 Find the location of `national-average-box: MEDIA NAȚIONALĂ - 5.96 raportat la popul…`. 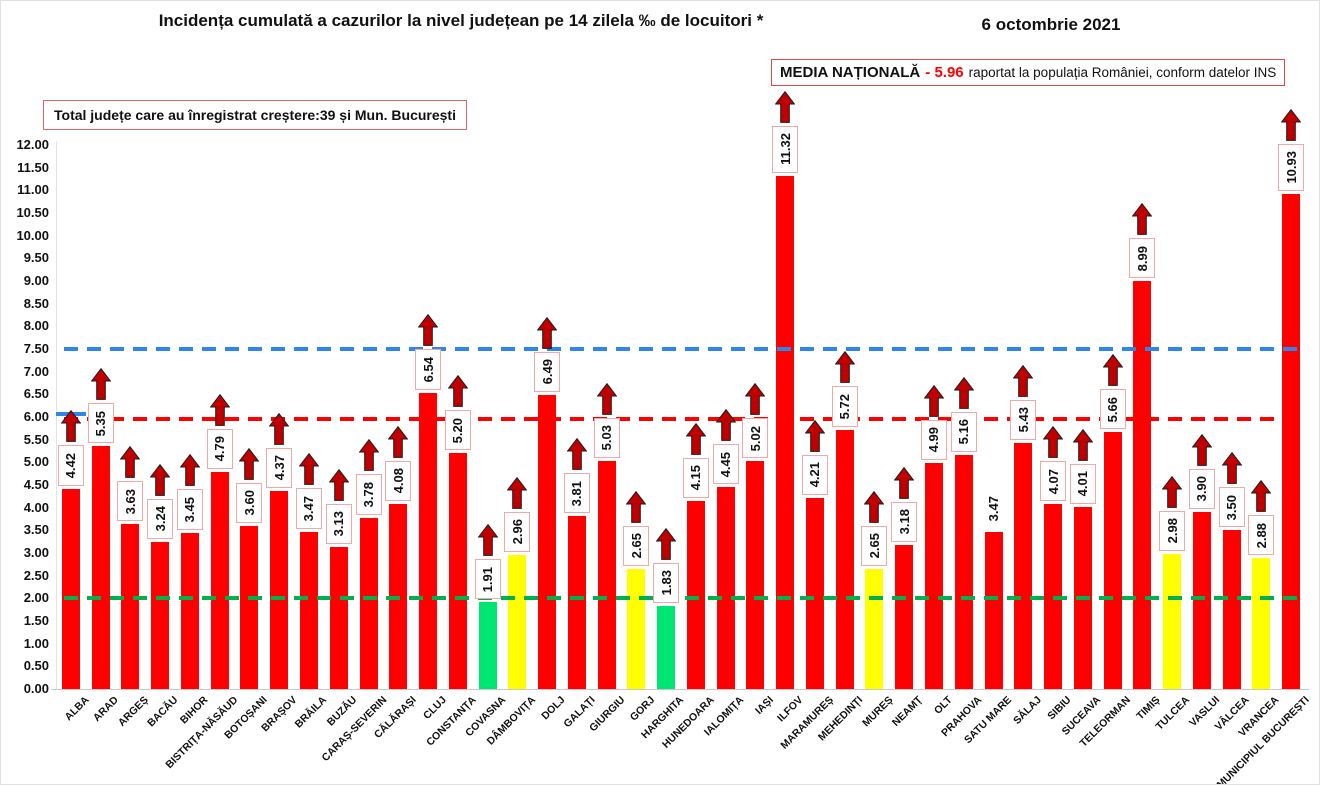

national-average-box: MEDIA NAȚIONALĂ - 5.96 raportat la popul… is located at coordinates (1028, 72).